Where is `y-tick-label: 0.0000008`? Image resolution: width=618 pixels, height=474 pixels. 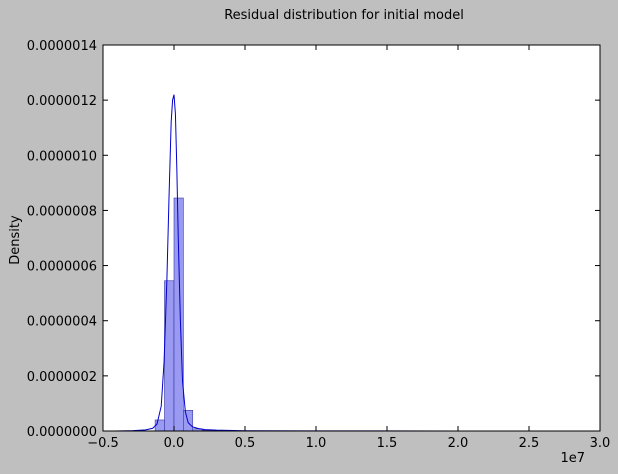 y-tick-label: 0.0000008 is located at coordinates (62, 211).